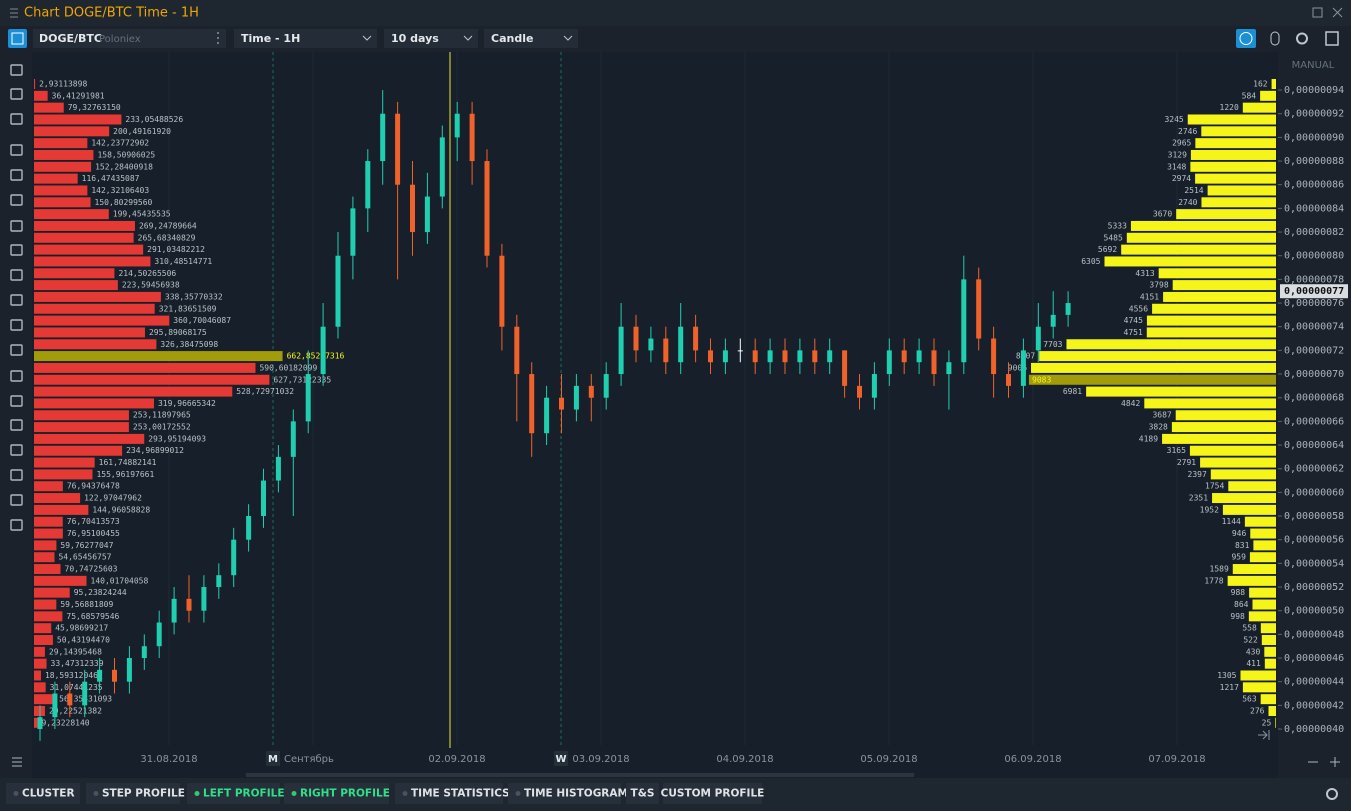 Image resolution: width=1351 pixels, height=811 pixels. I want to click on left-profile-label: 590,60182099, so click(288, 367).